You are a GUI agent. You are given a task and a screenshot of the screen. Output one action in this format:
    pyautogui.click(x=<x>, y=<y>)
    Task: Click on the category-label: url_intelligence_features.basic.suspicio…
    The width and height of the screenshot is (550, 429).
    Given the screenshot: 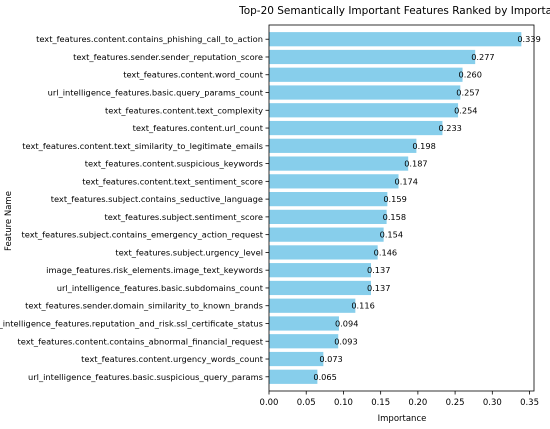 What is the action you would take?
    pyautogui.click(x=145, y=377)
    